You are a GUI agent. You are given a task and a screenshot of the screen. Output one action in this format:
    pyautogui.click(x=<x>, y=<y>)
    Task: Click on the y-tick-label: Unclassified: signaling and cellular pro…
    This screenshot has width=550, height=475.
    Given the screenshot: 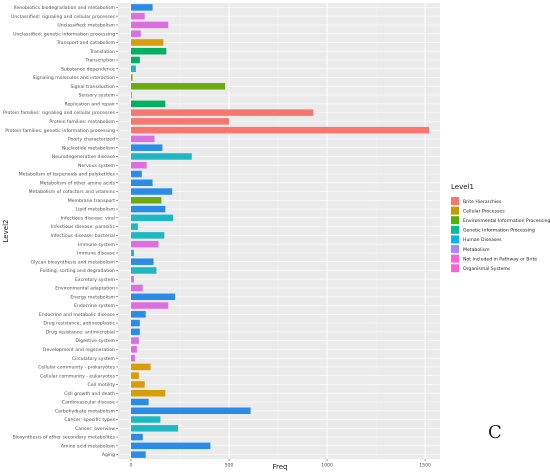 What is the action you would take?
    pyautogui.click(x=63, y=17)
    